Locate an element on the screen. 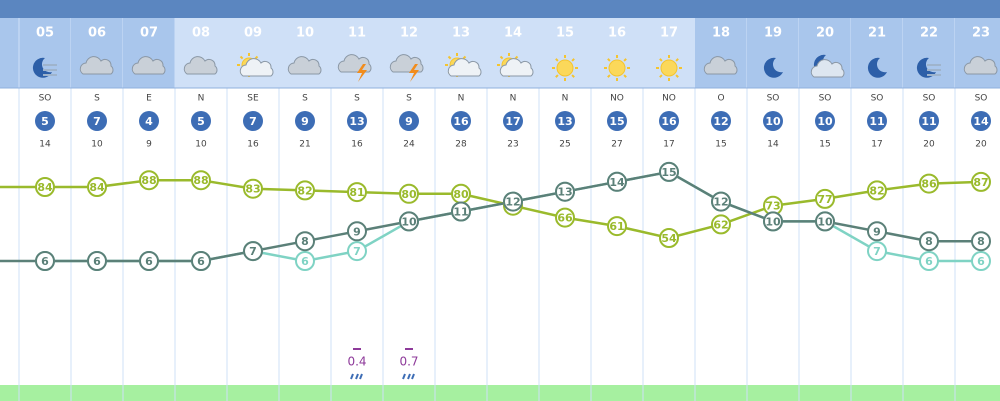 This screenshot has width=1000, height=401. feels-like-label: 6 is located at coordinates (305, 261).